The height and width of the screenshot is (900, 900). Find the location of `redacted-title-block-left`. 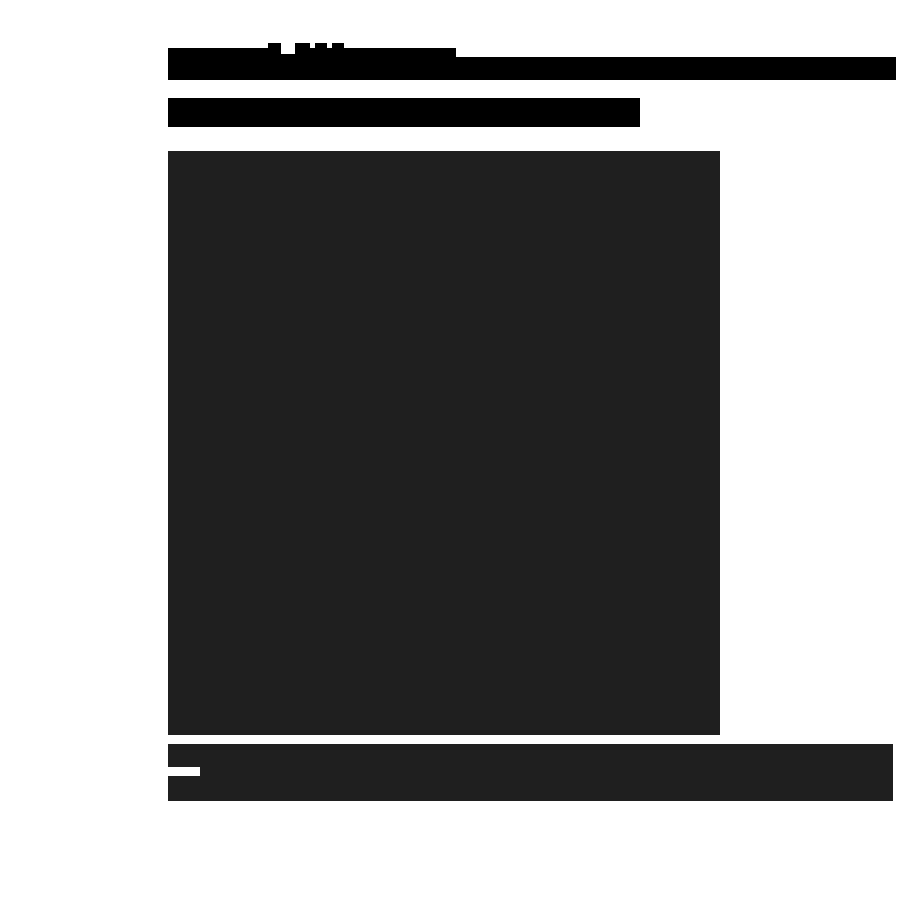

redacted-title-block-left is located at coordinates (312, 64).